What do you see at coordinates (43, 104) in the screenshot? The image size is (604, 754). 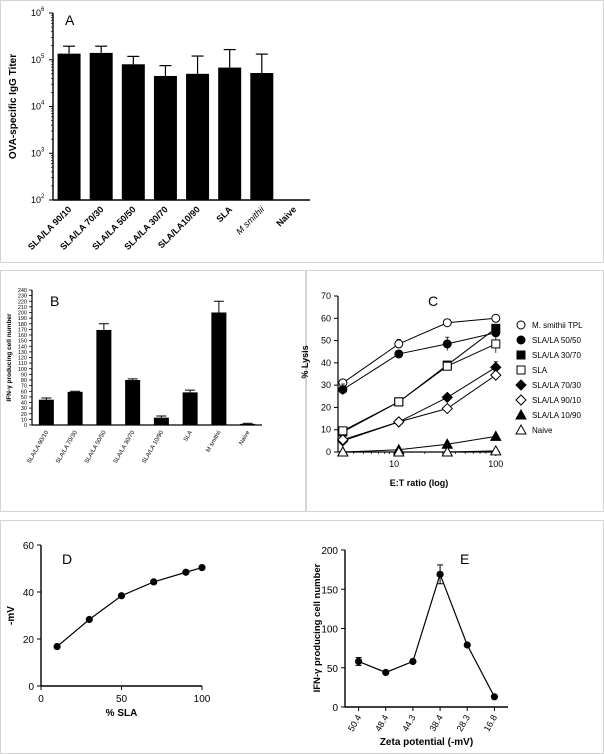 I see `a-y-tick-exponent: 4` at bounding box center [43, 104].